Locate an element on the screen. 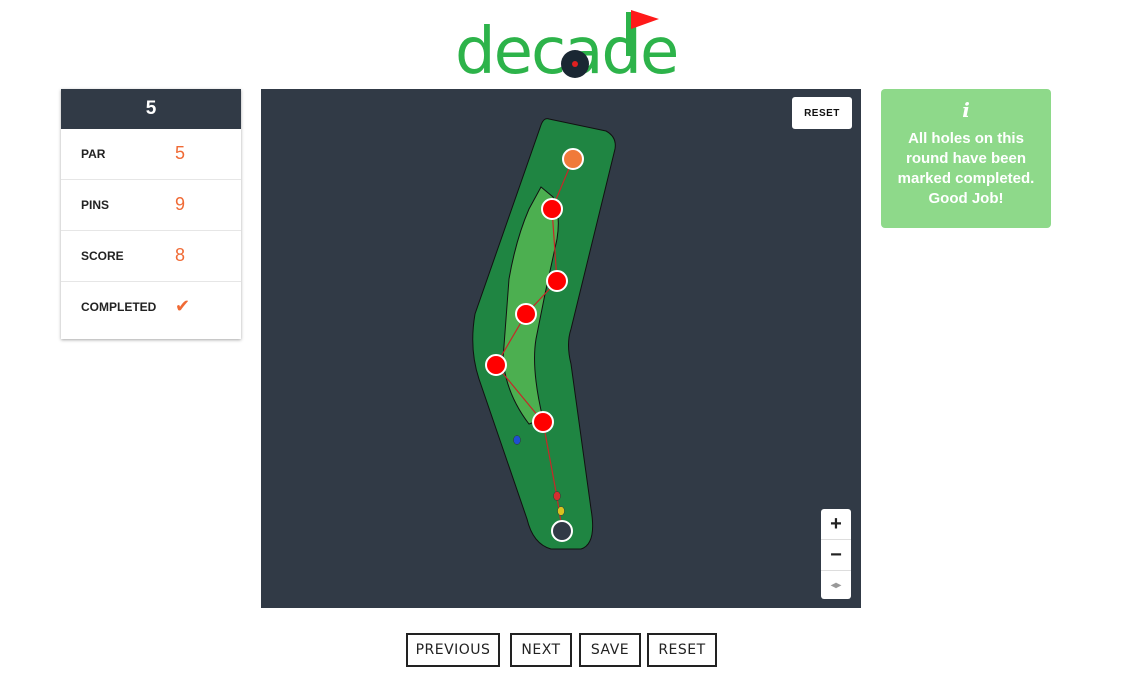 The image size is (1121, 676). save-button: SAVE is located at coordinates (610, 650).